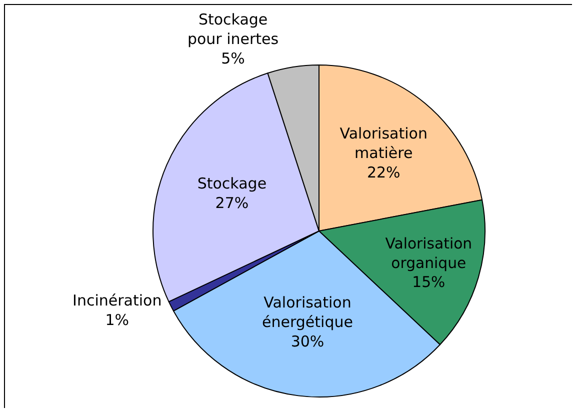  What do you see at coordinates (233, 59) in the screenshot?
I see `data-label: 5%` at bounding box center [233, 59].